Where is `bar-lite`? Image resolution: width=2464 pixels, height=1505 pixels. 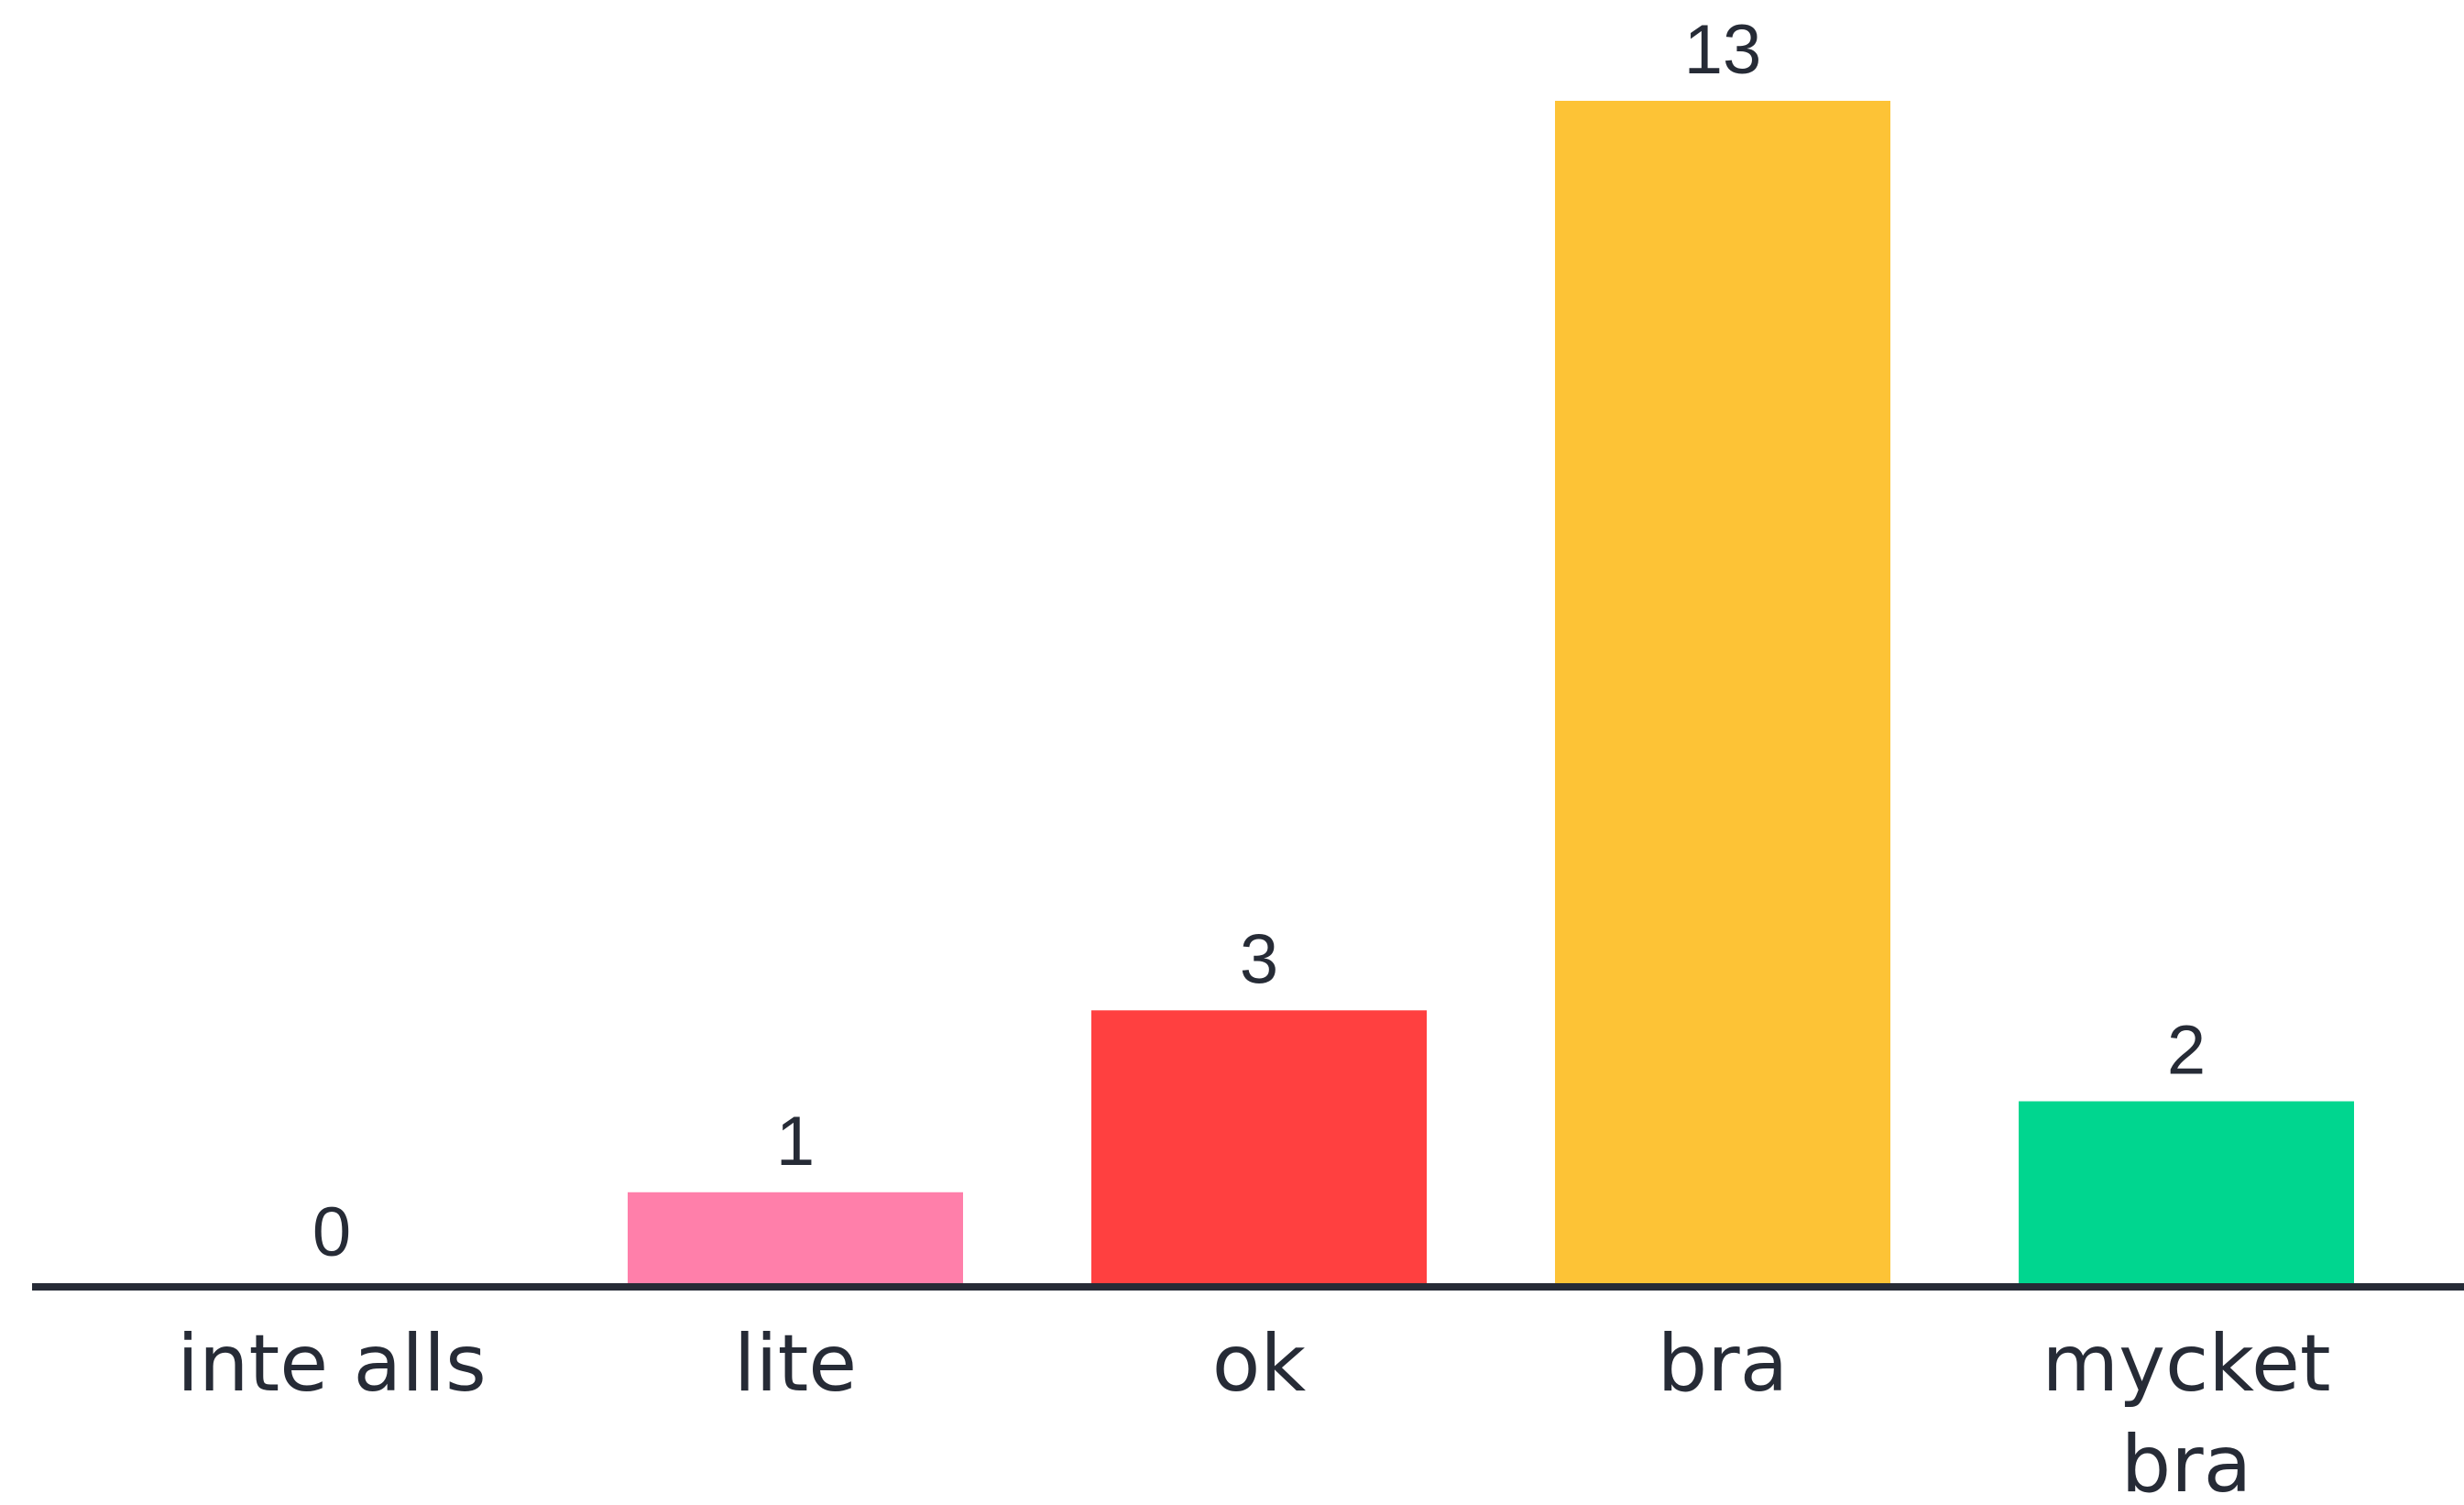
bar-lite is located at coordinates (795, 1237).